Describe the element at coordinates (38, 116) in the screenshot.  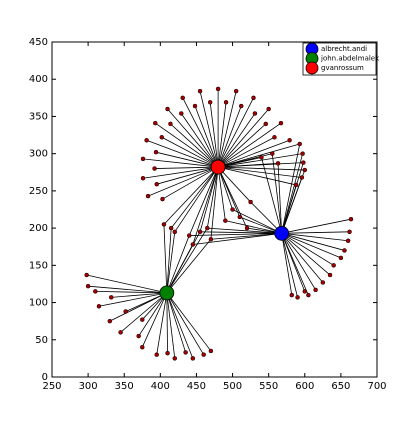
I see `y-tick-label: 350` at that location.